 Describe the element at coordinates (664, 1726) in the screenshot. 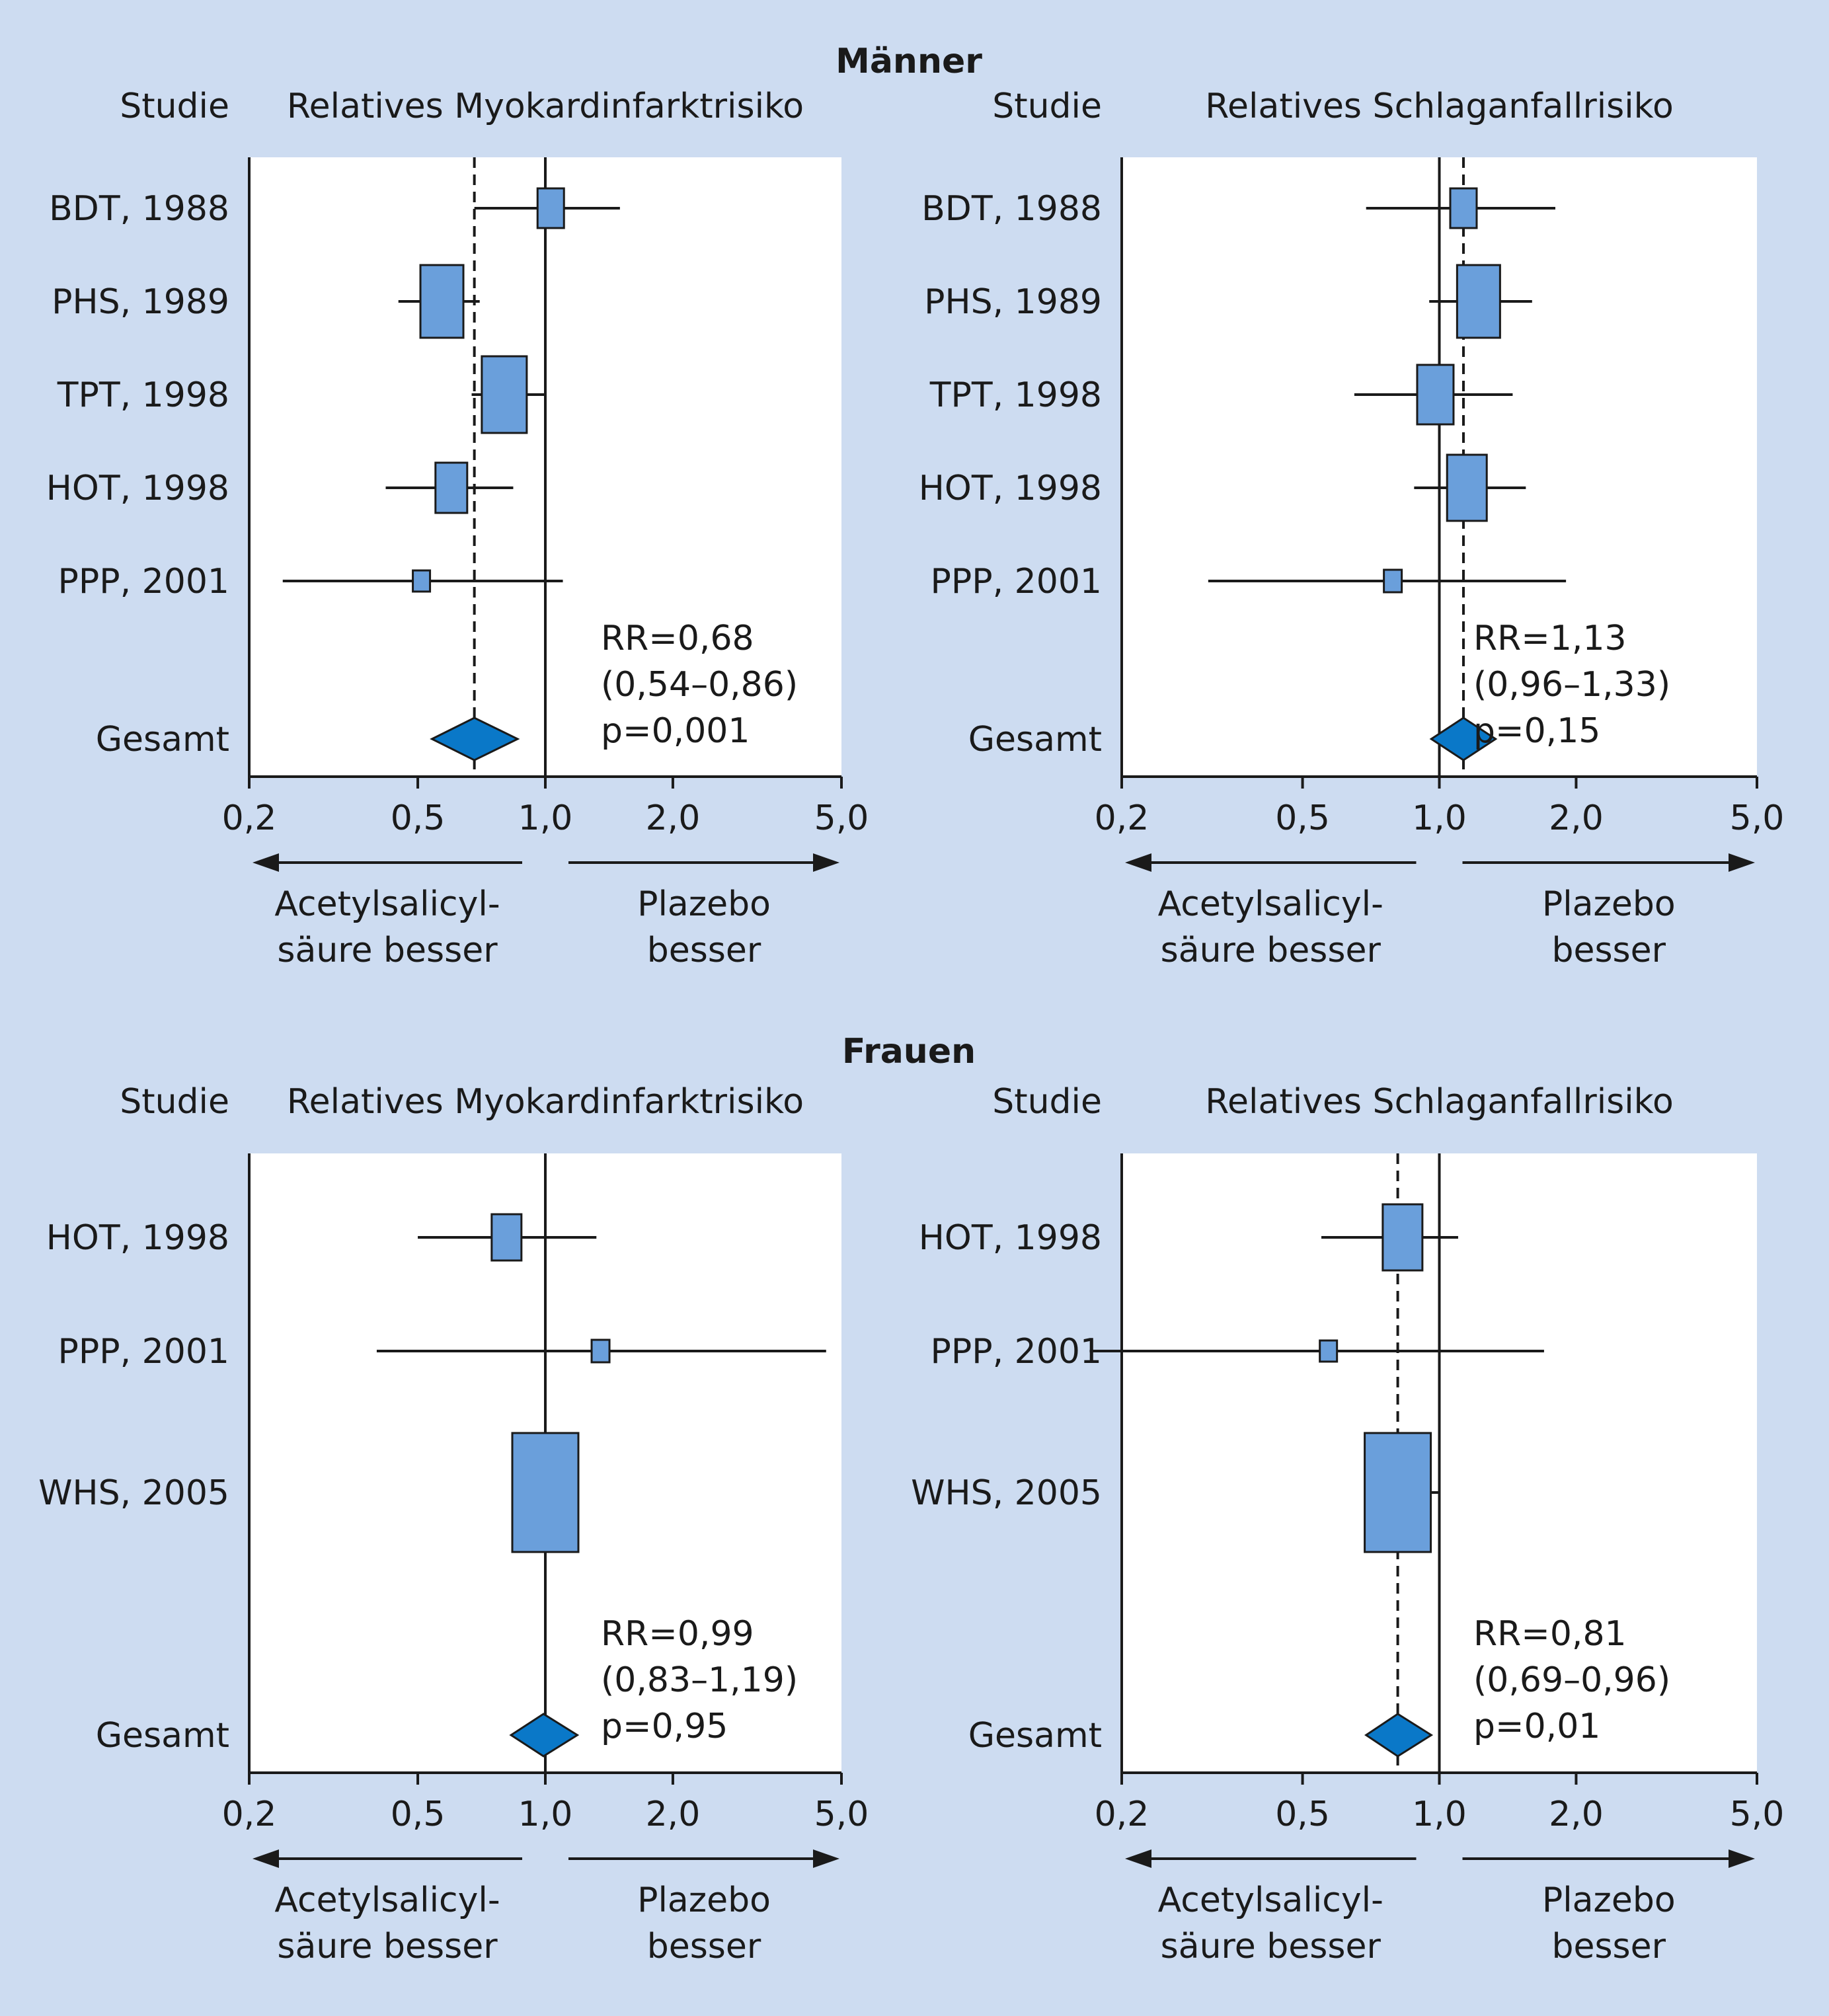

I see `stats-line: p=0,95` at that location.